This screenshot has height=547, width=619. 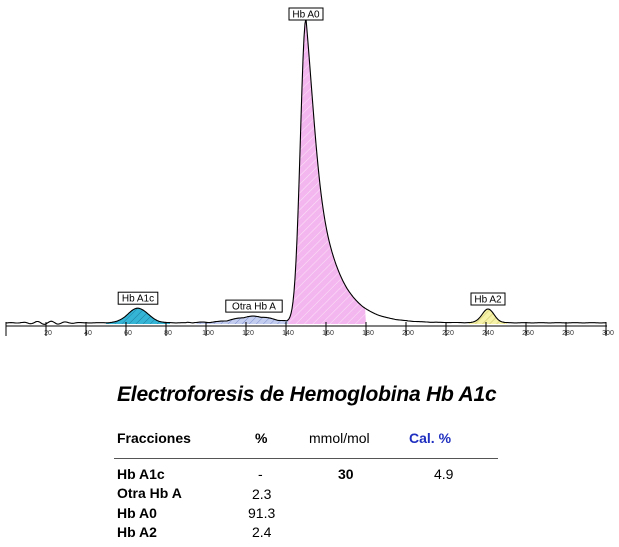 What do you see at coordinates (262, 513) in the screenshot?
I see `row-percent-hb-a0: 91.3` at bounding box center [262, 513].